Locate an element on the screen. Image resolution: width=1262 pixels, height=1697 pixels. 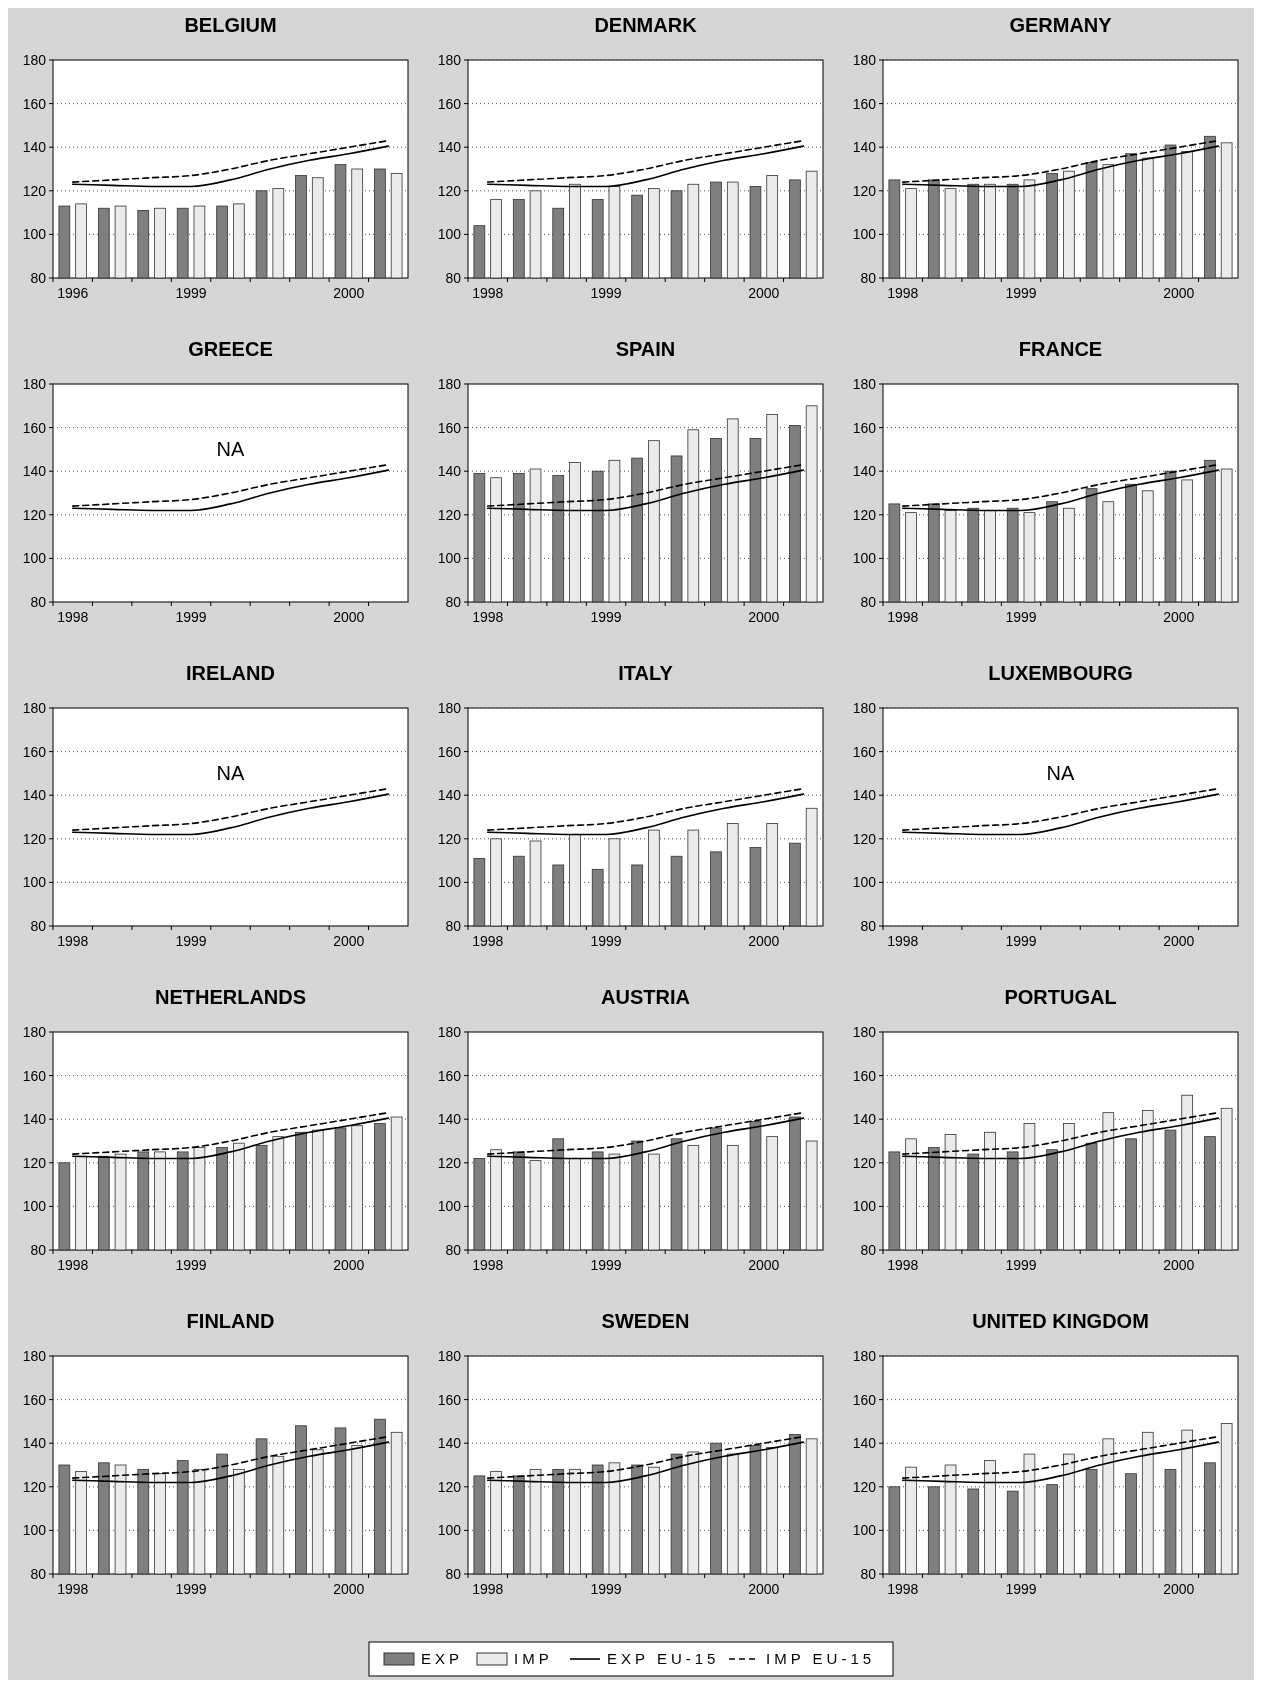
chart-title: DENMARK is located at coordinates (646, 25).